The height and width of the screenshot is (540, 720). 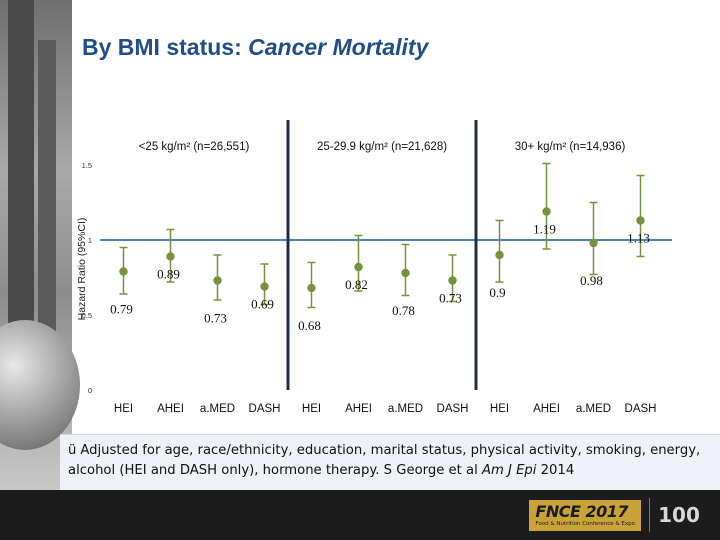 I want to click on checkmark-icon: ü, so click(x=72, y=450).